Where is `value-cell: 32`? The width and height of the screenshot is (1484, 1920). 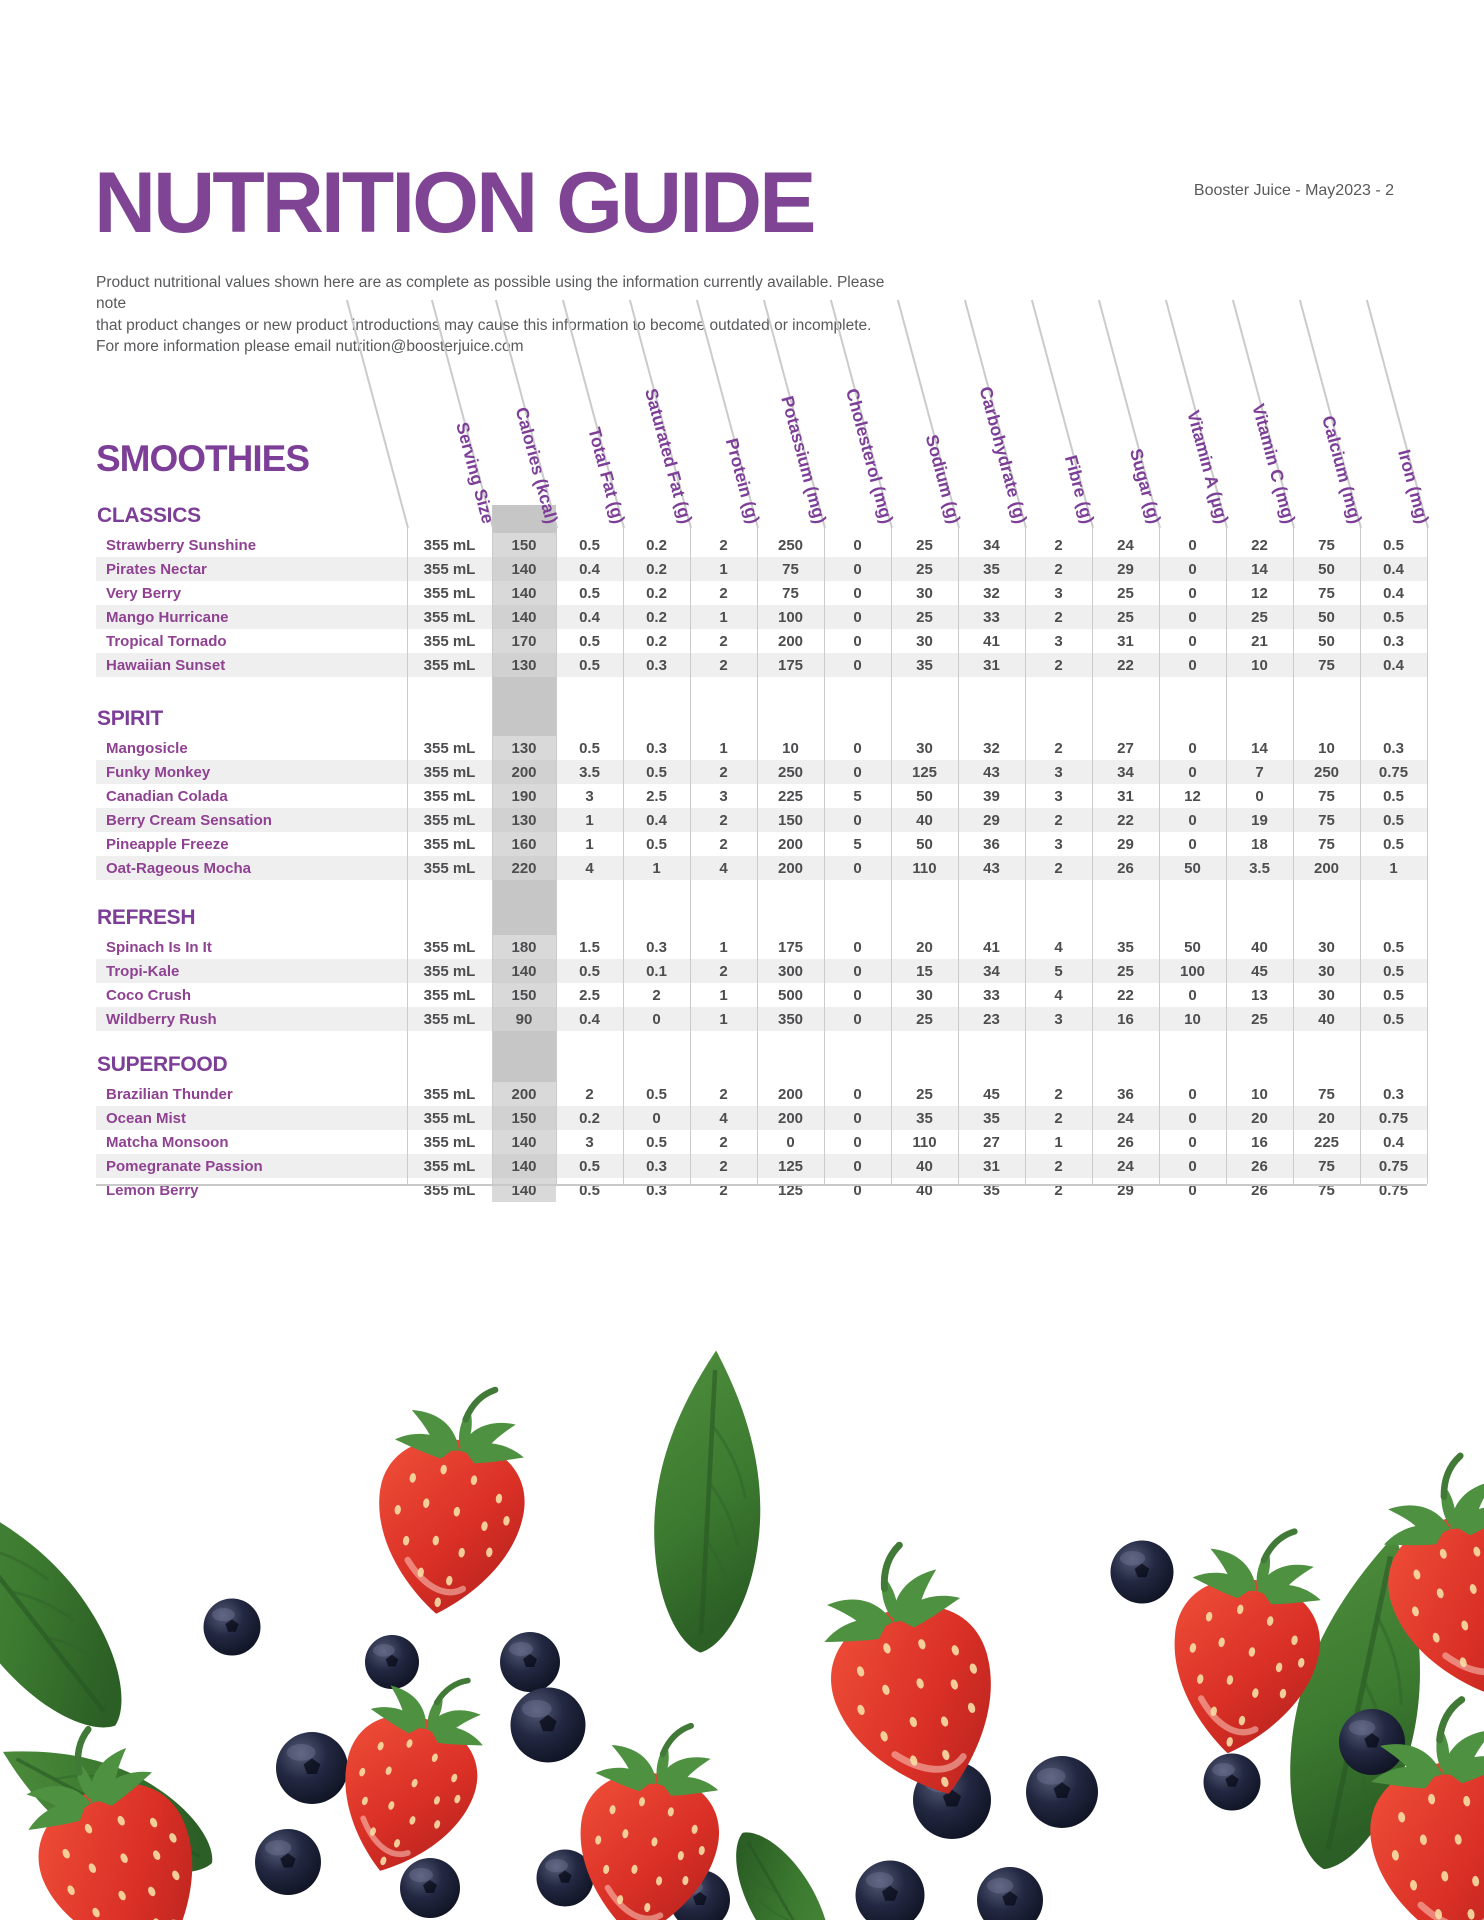 value-cell: 32 is located at coordinates (991, 593).